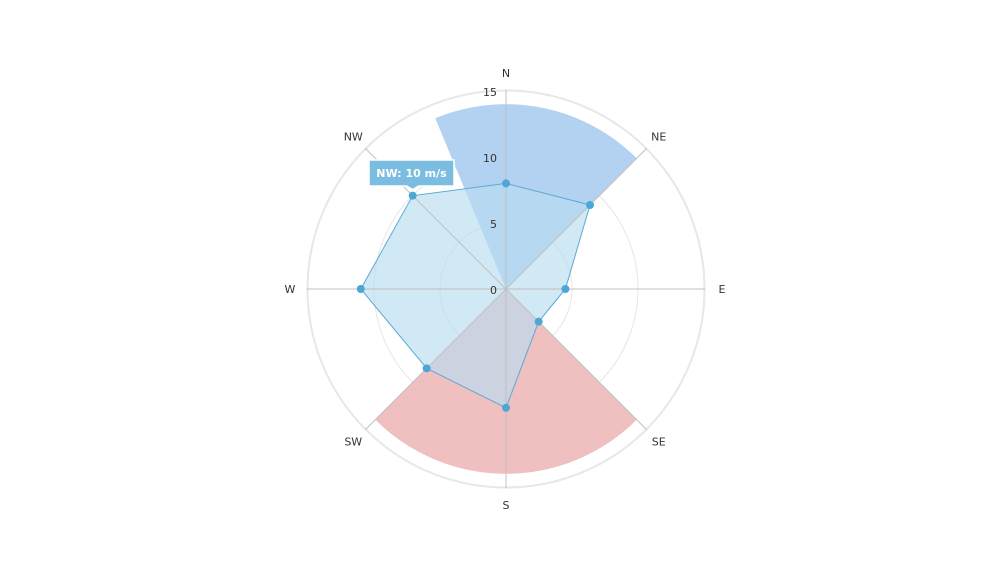  I want to click on direction-label-se: SE, so click(659, 442).